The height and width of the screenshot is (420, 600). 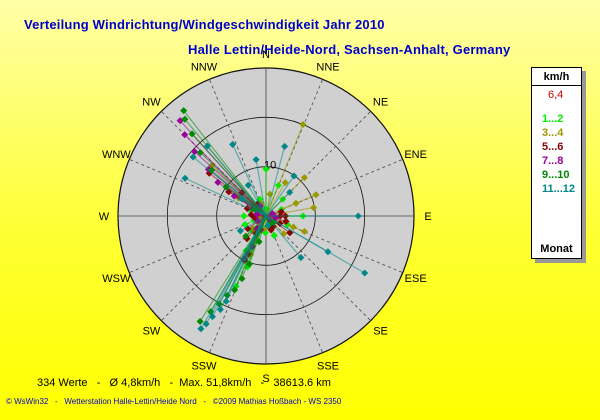 I want to click on direction-label: WSW, so click(x=116, y=279).